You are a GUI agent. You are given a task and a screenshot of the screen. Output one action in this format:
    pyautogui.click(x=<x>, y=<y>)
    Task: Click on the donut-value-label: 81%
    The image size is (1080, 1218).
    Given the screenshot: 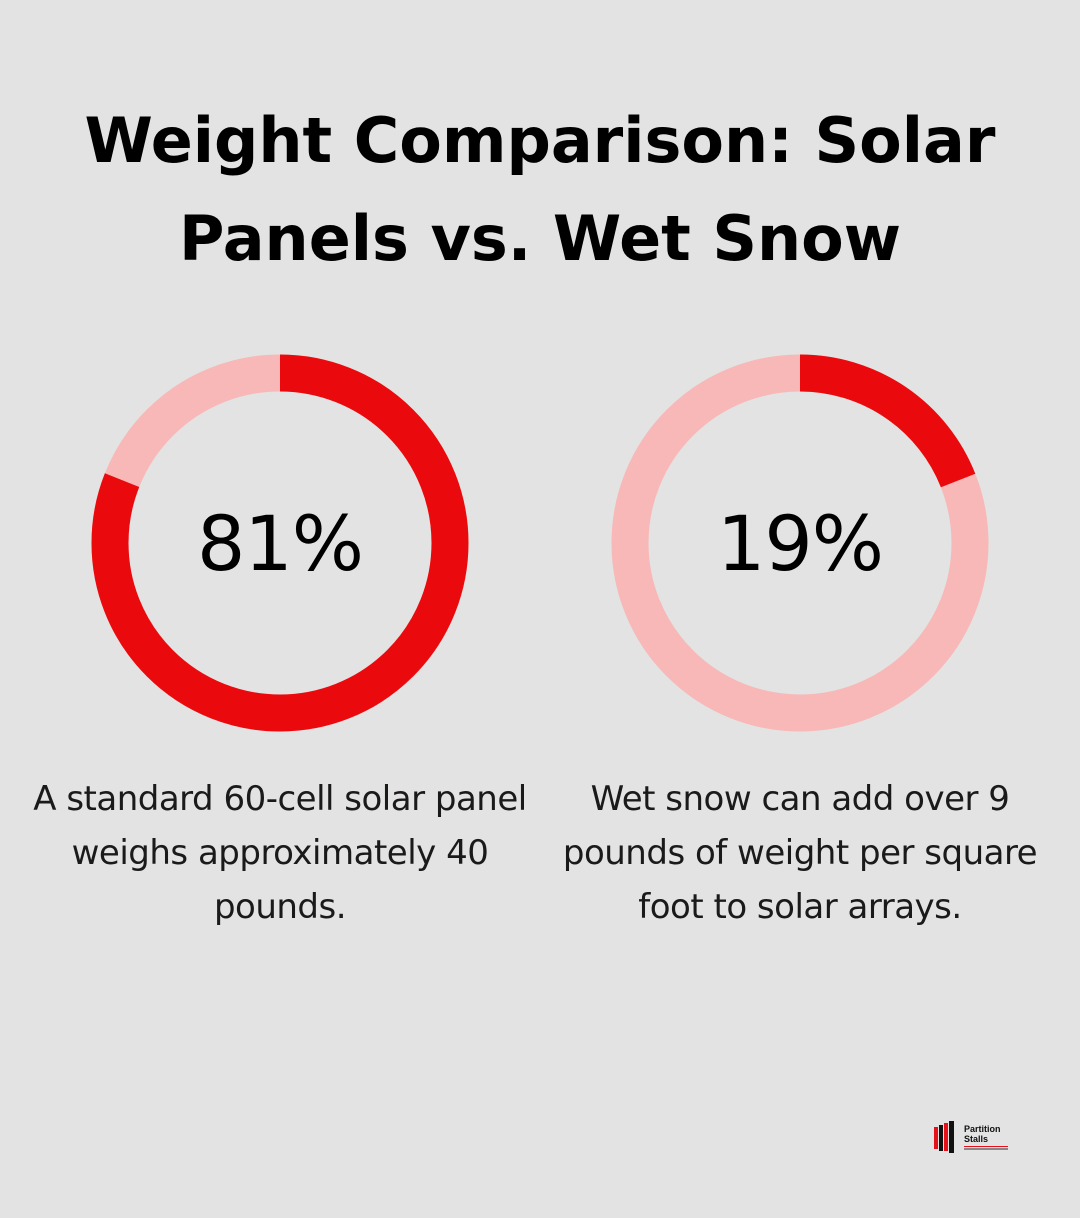 What is the action you would take?
    pyautogui.click(x=280, y=543)
    